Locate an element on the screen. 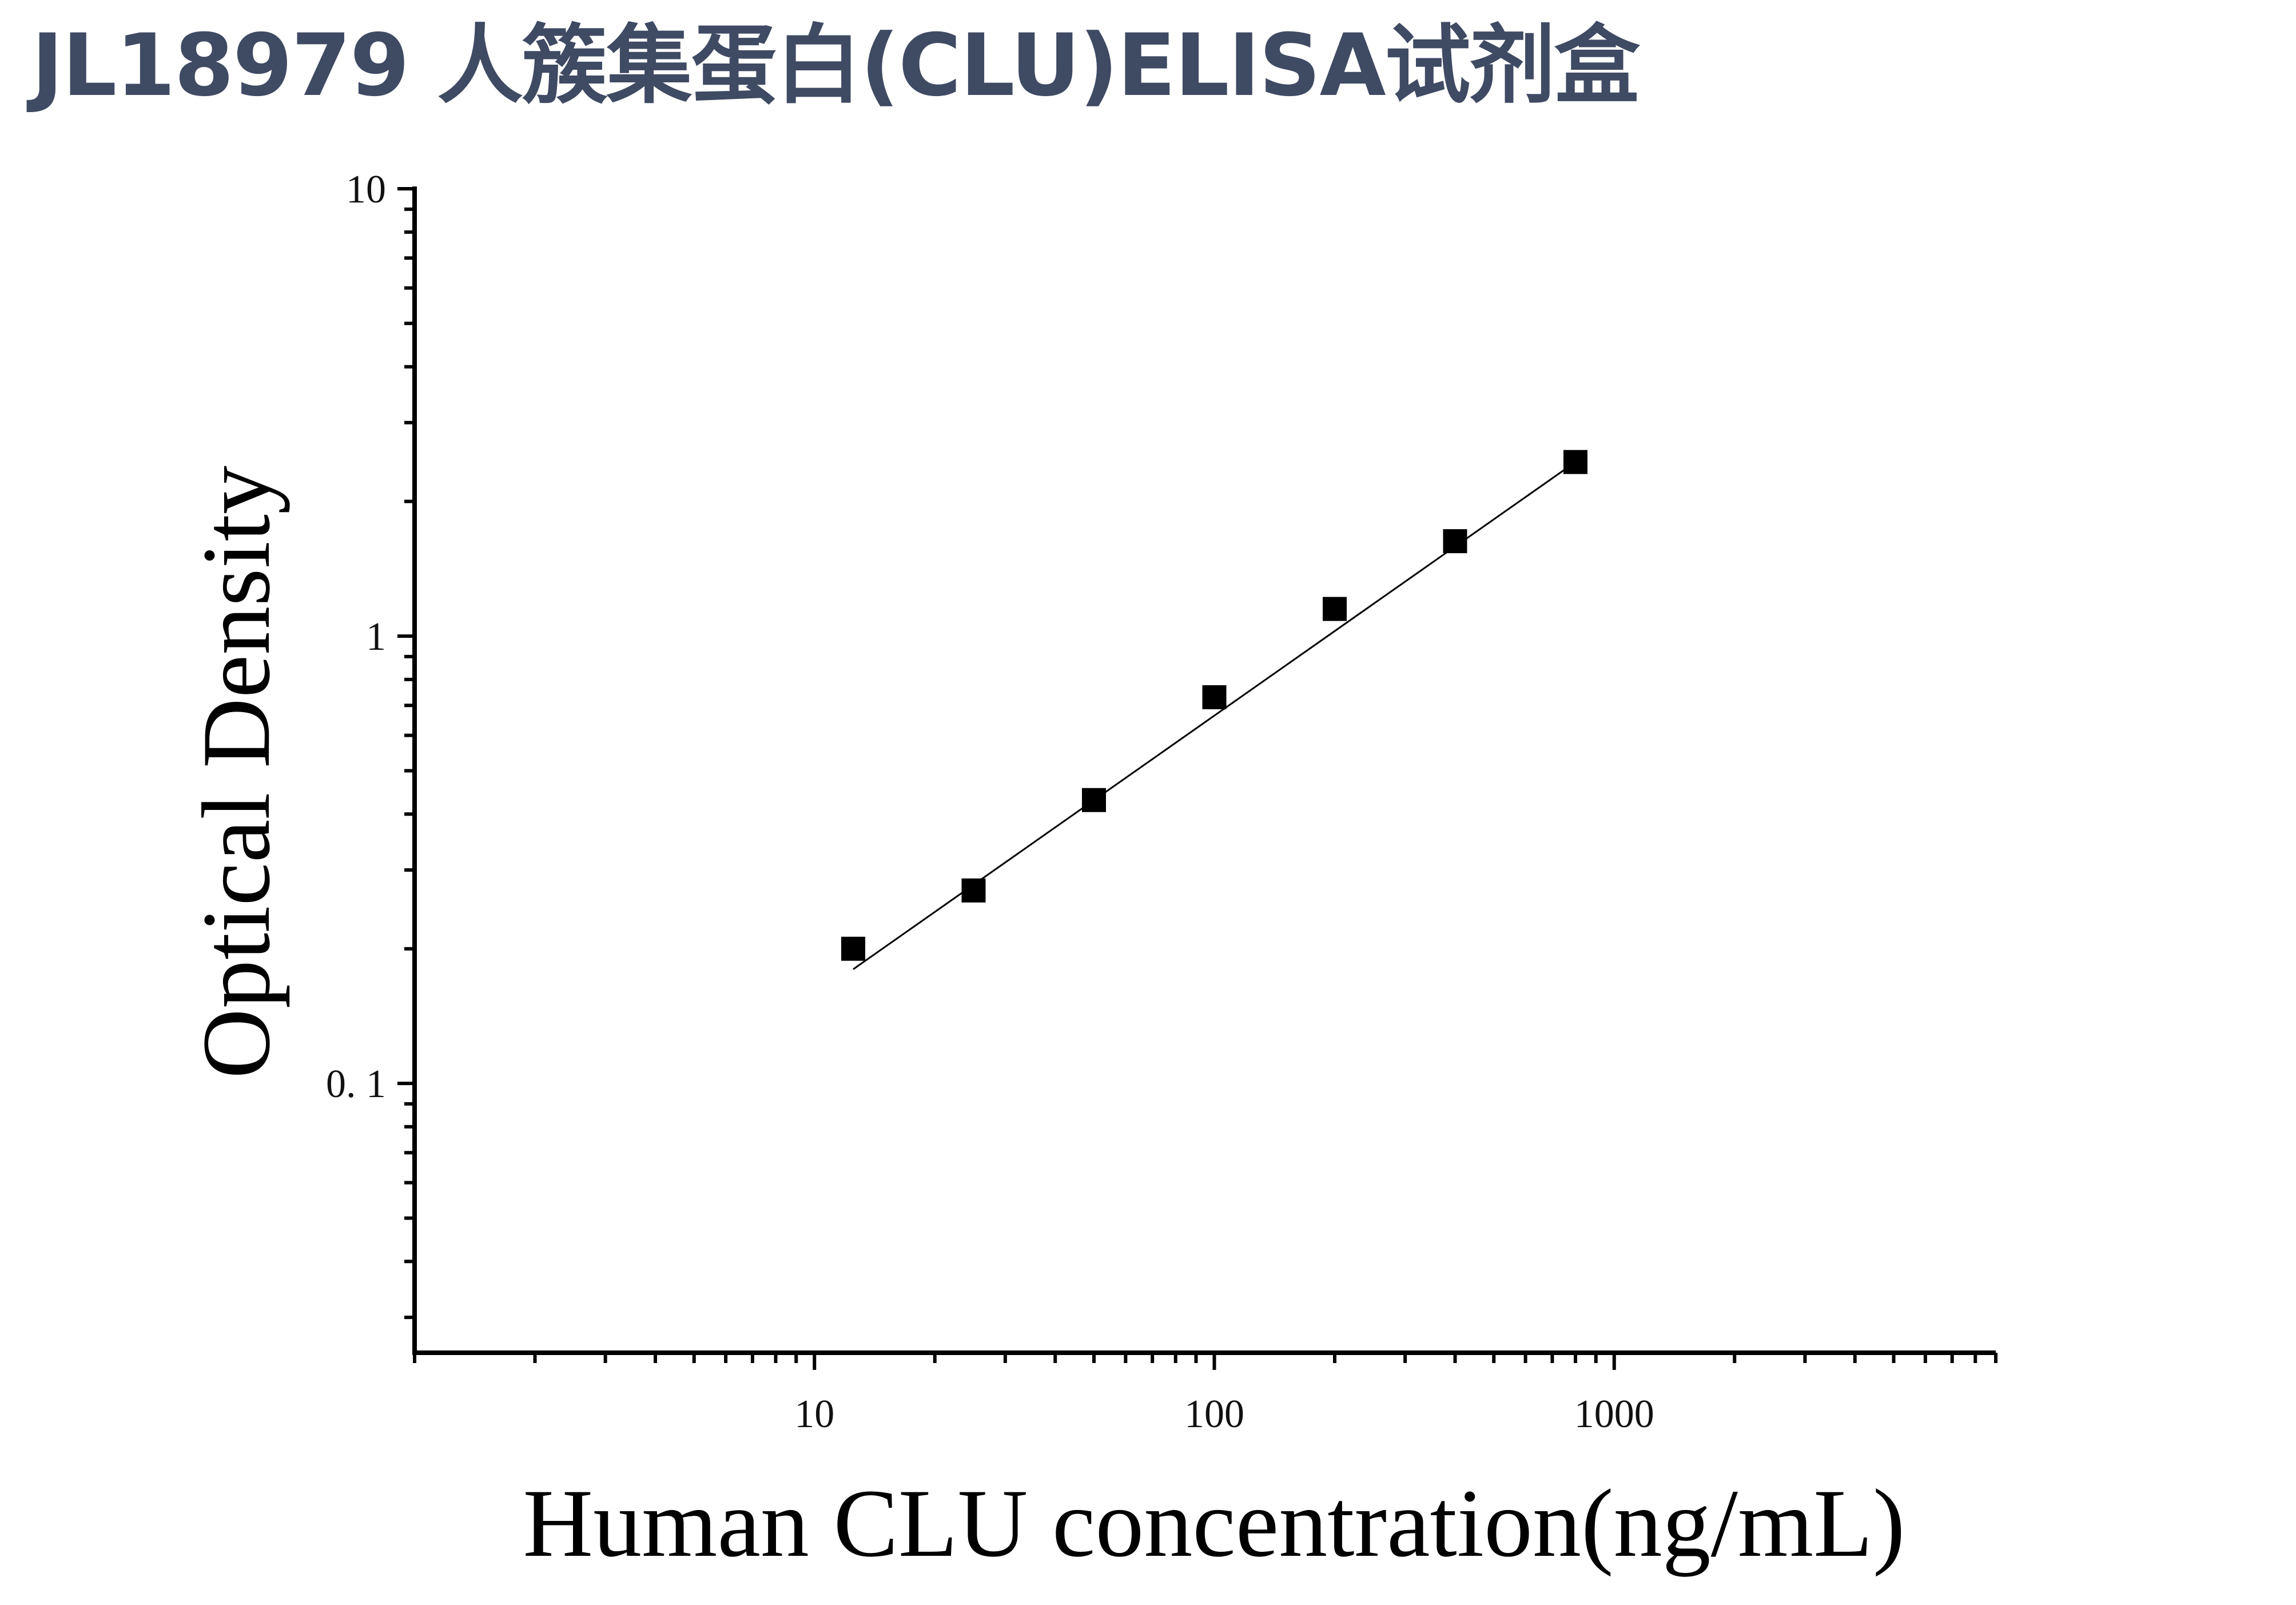 This screenshot has height=1605, width=2296. y-axis-title: Optical Density is located at coordinates (236, 772).